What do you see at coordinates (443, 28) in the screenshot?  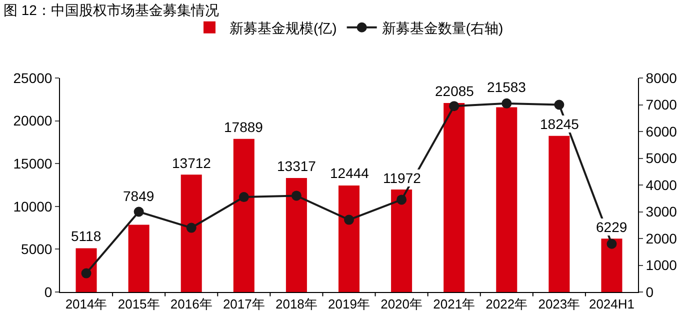 I see `legend-label: 新募基金数量(右轴)` at bounding box center [443, 28].